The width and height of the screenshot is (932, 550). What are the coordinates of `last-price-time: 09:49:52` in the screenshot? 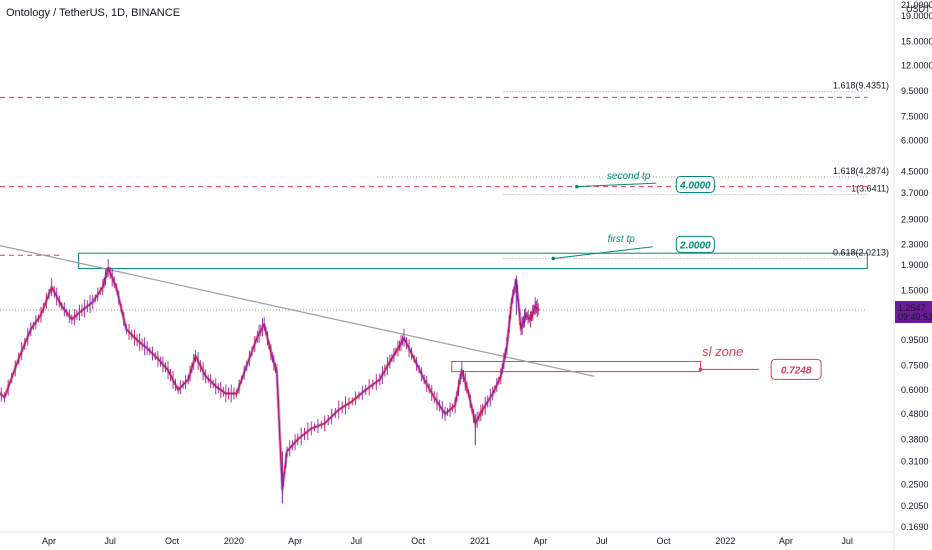 It's located at (915, 317).